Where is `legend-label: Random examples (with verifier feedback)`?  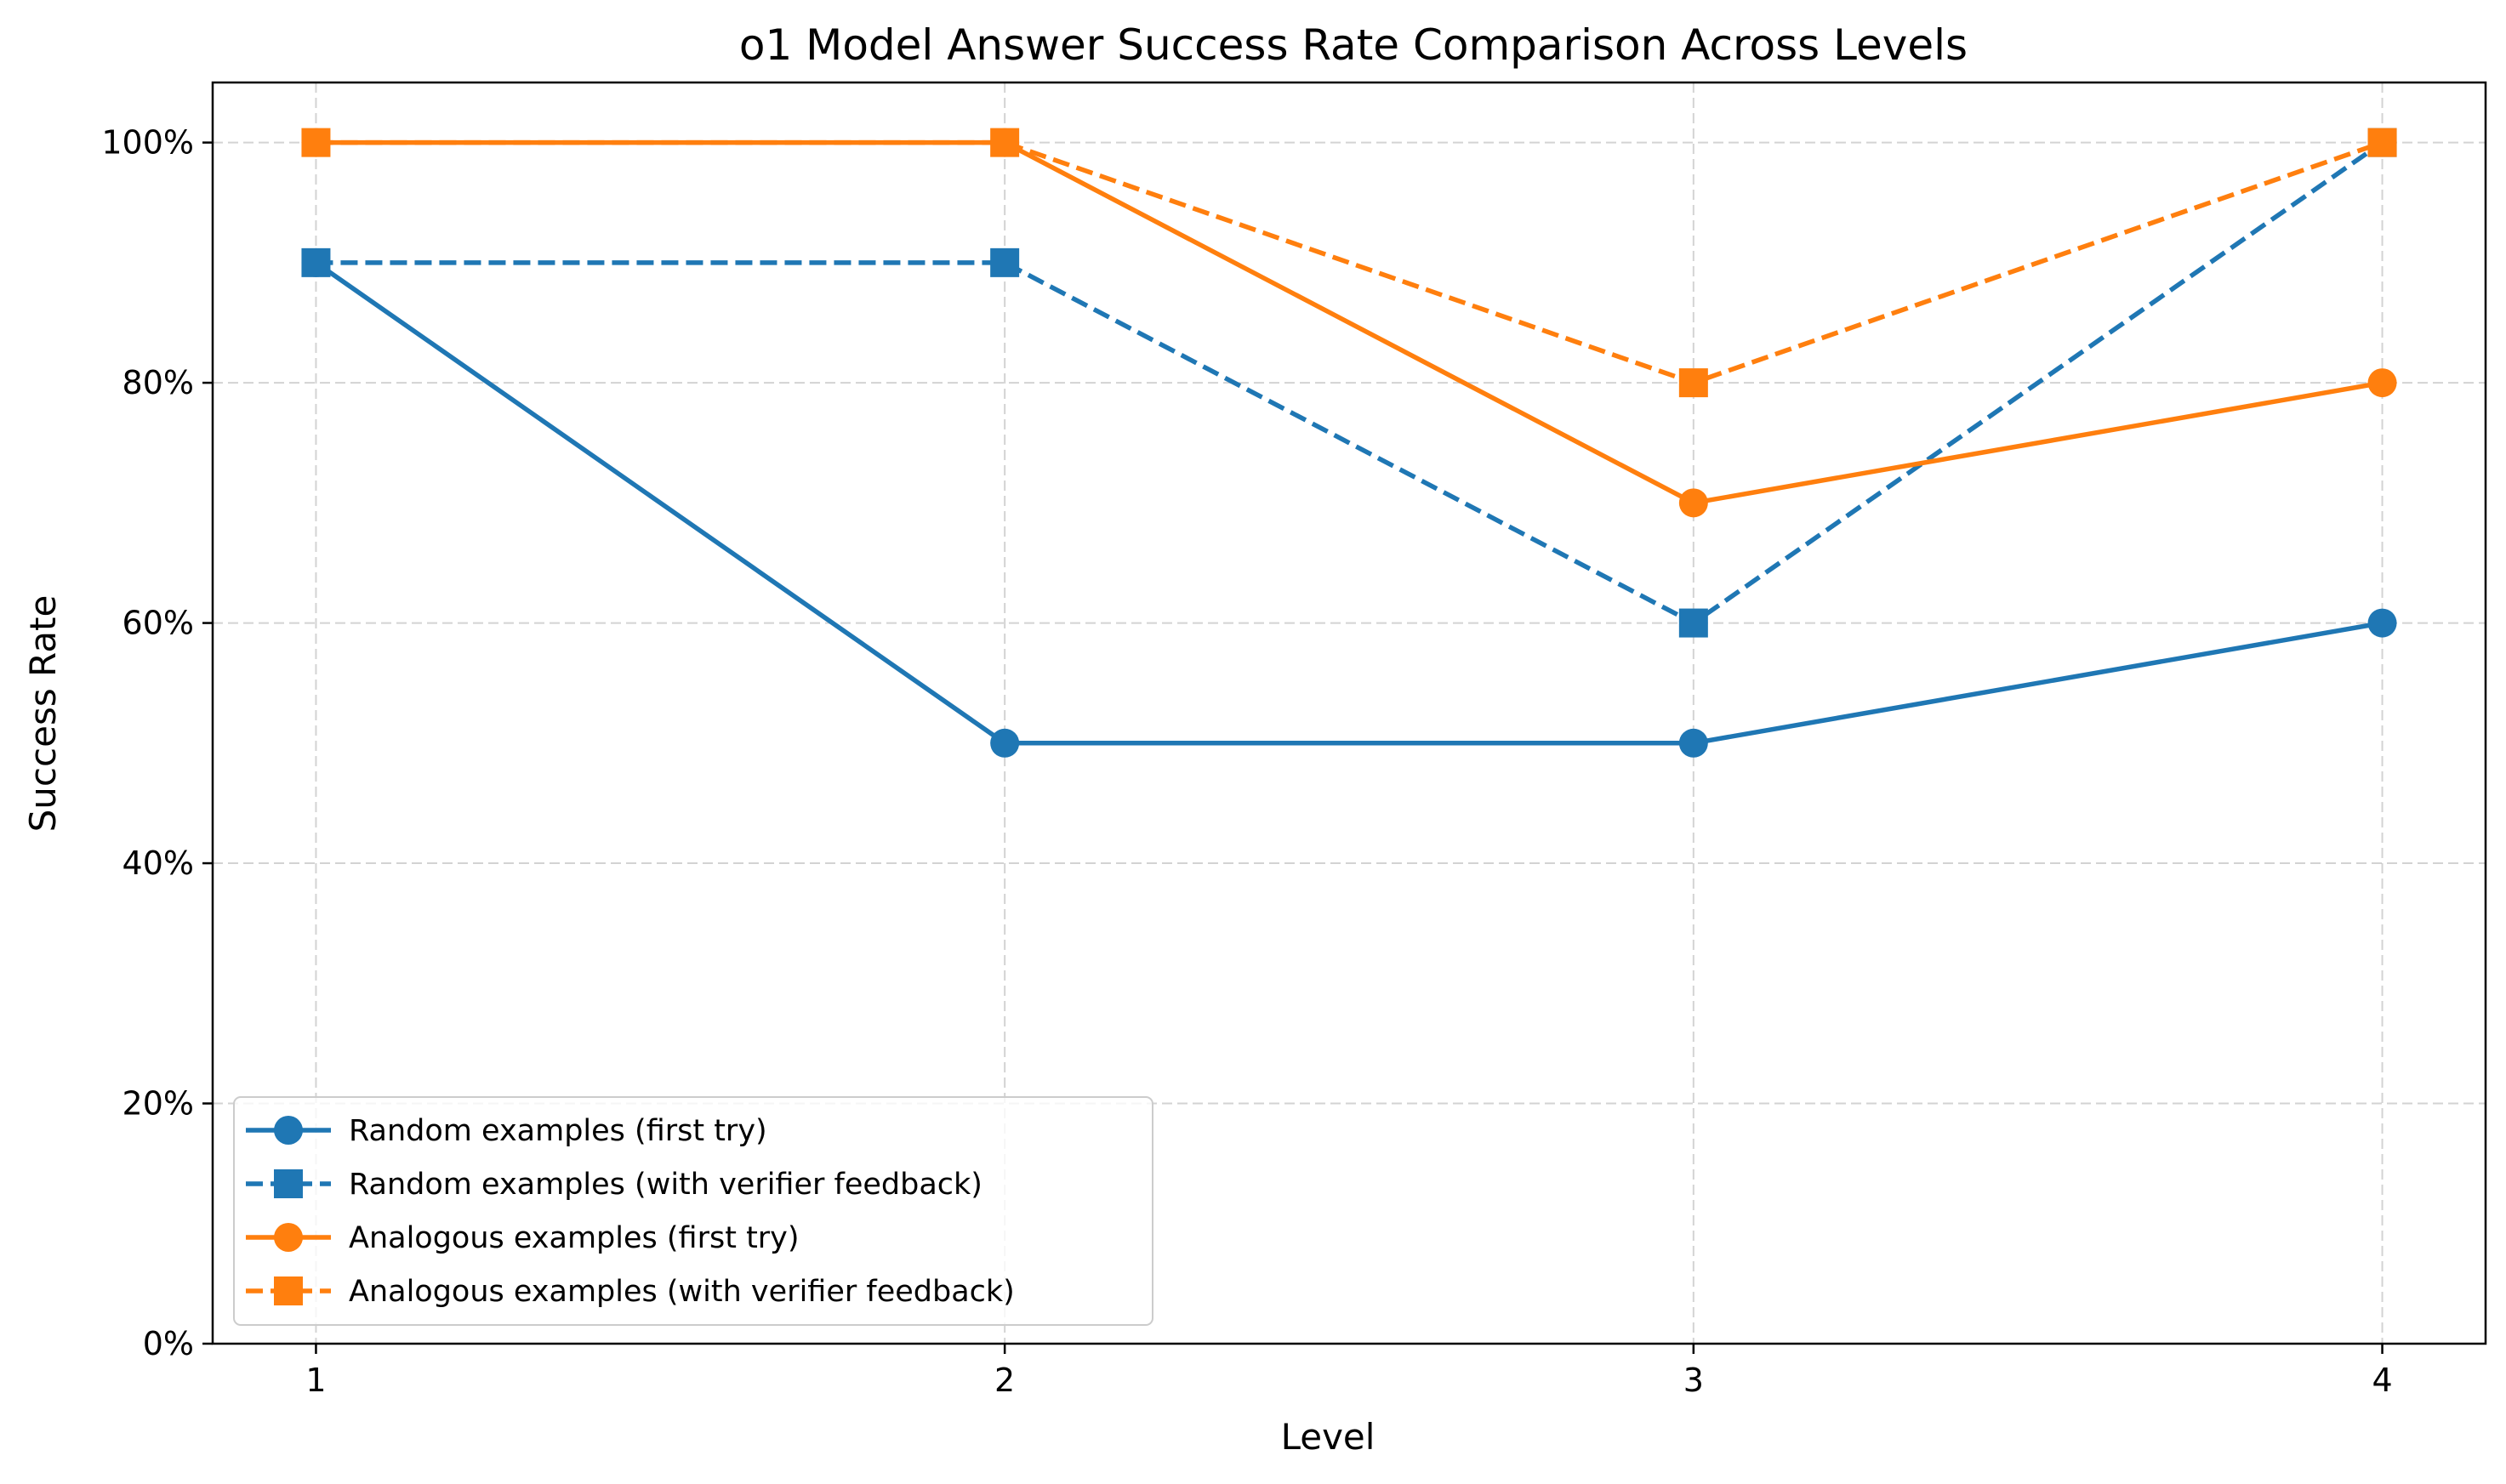
legend-label: Random examples (with verifier feedback) is located at coordinates (666, 1185).